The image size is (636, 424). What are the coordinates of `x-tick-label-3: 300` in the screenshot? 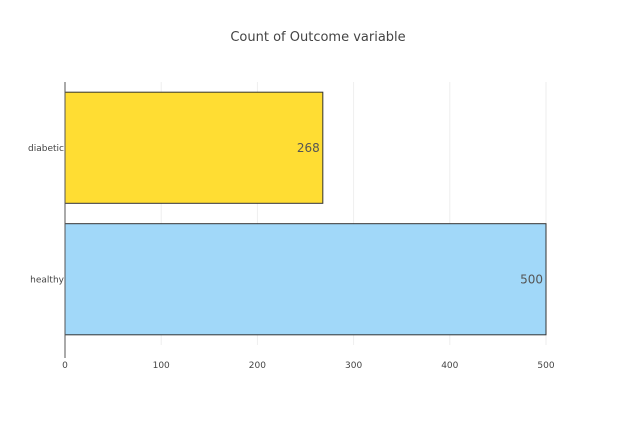 It's located at (353, 366).